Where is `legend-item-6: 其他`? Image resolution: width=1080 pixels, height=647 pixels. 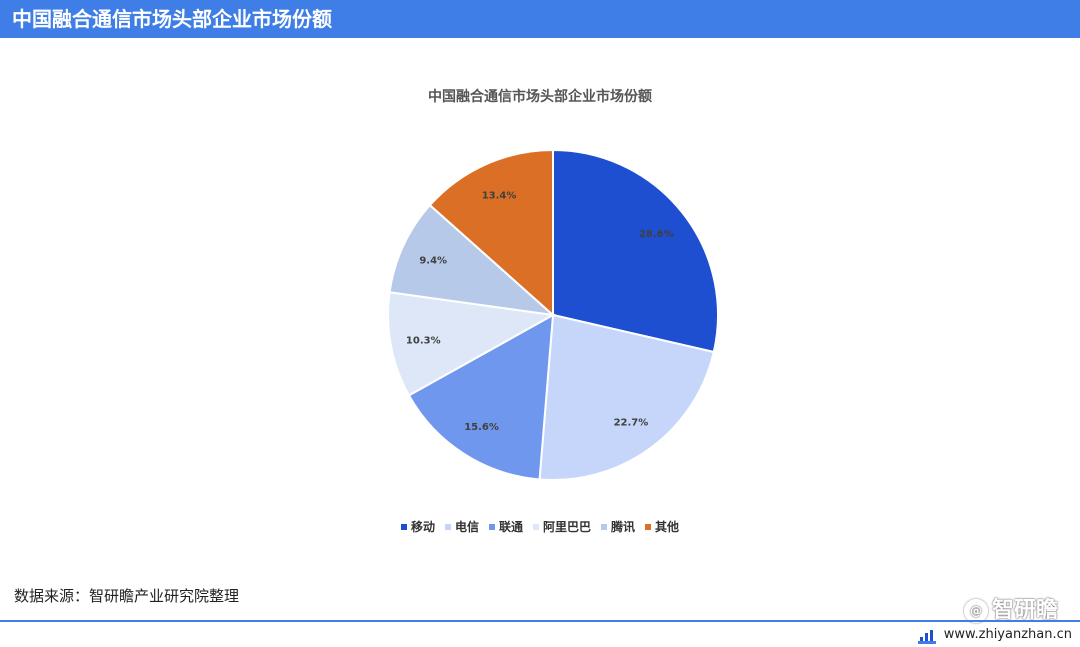
legend-item-6: 其他 is located at coordinates (662, 526).